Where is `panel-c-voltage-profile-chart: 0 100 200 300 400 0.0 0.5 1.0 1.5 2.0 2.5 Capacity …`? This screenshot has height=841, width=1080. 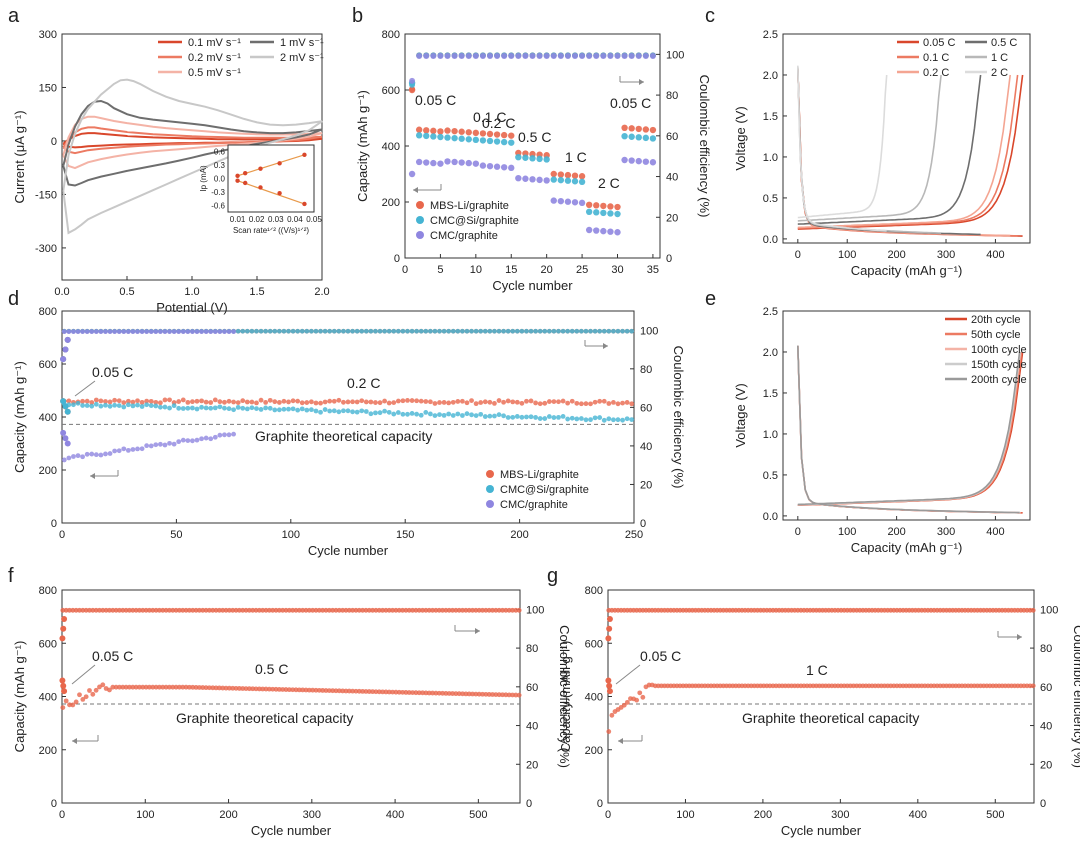
panel-c-voltage-profile-chart: 0 100 200 300 400 0.0 0.5 1.0 1.5 2.0 2.5 Capacity … is located at coordinates (882, 153).